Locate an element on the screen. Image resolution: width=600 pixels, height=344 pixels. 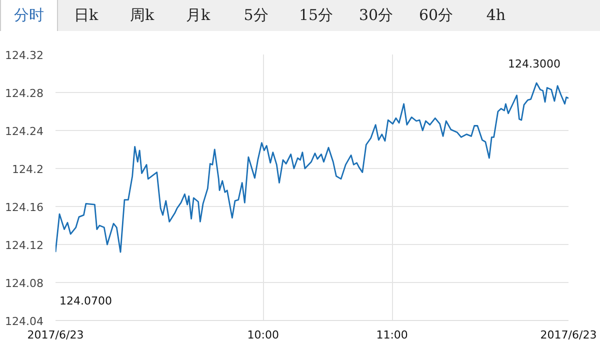
text: 4h is located at coordinates (496, 15).